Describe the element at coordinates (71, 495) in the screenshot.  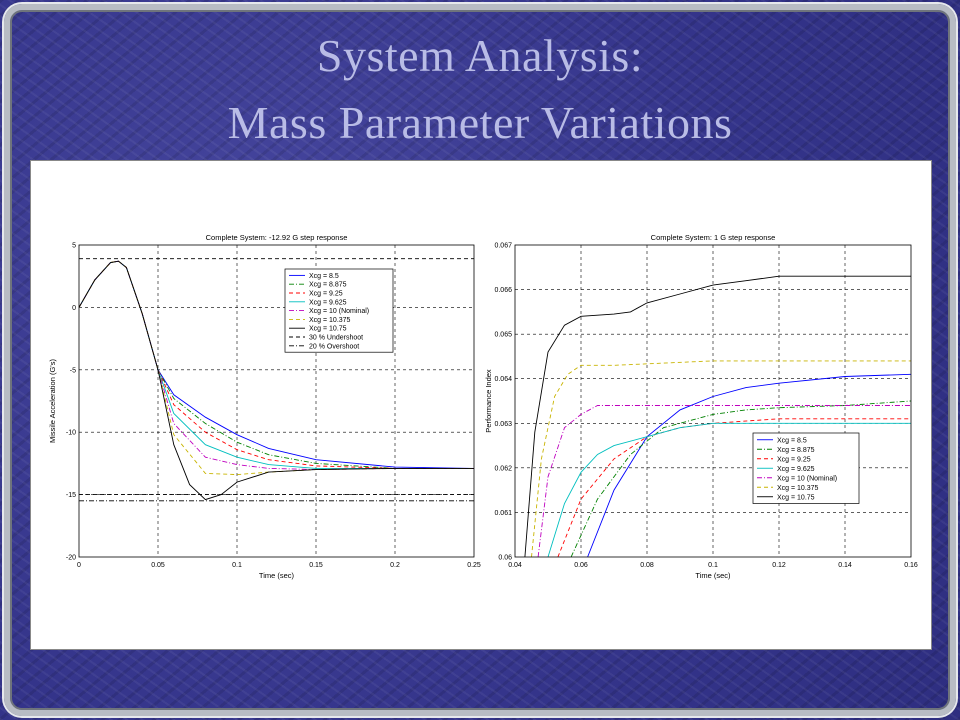
I see `y-tick-label: -15` at that location.